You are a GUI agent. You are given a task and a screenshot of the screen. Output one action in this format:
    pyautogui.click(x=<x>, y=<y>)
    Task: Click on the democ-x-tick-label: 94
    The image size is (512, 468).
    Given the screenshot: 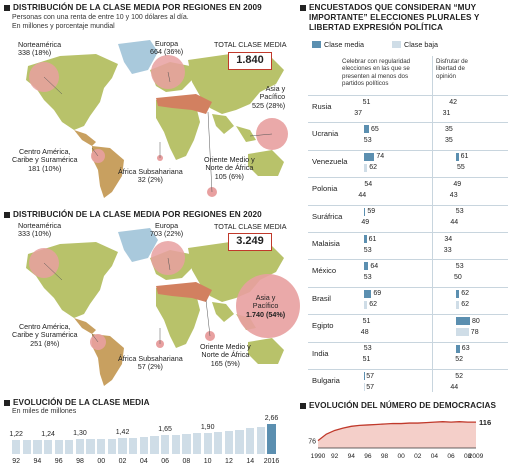 What is the action you would take?
    pyautogui.click(x=352, y=456)
    